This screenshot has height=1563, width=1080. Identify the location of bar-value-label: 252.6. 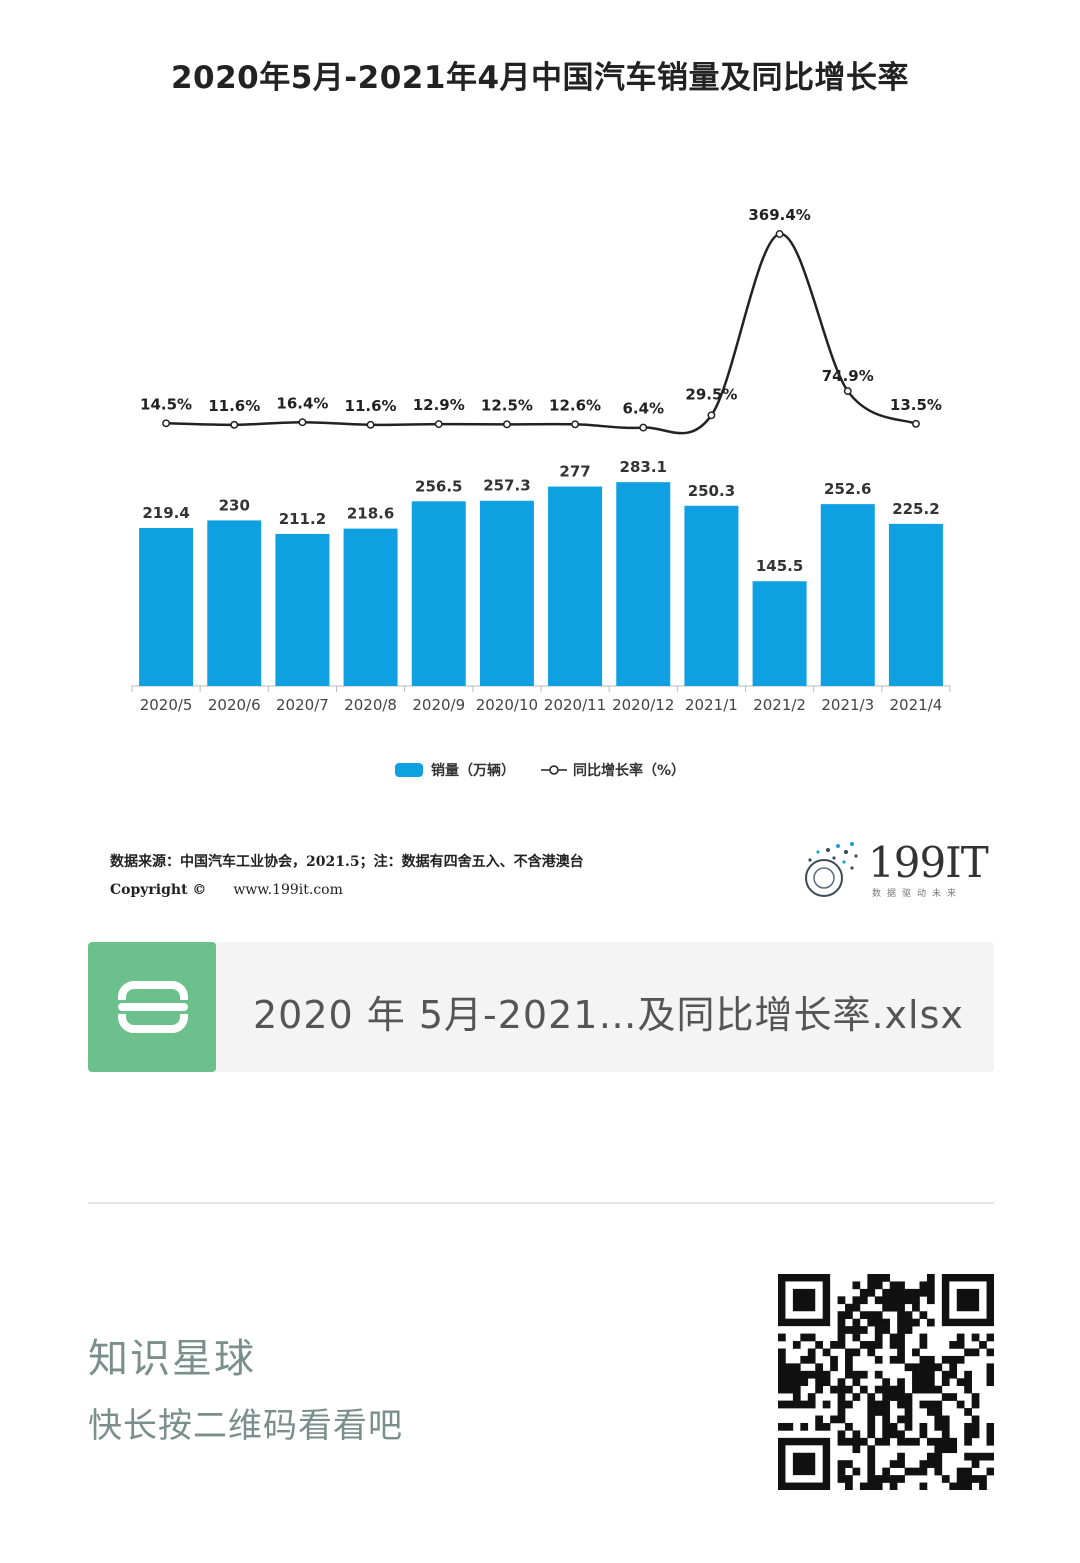
(847, 489).